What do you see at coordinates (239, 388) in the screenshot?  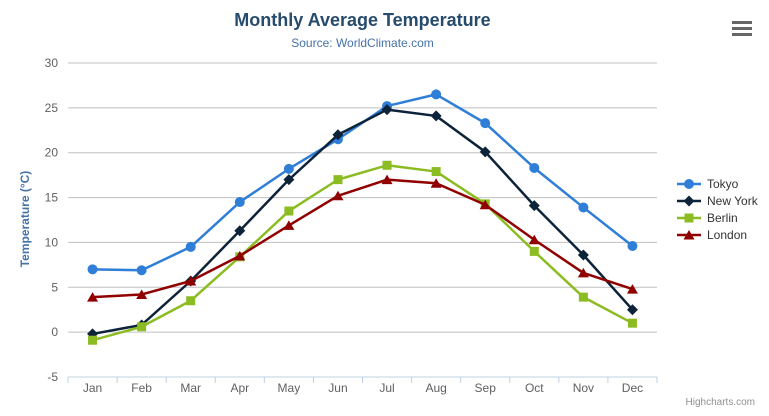 I see `x-axis-label: Apr` at bounding box center [239, 388].